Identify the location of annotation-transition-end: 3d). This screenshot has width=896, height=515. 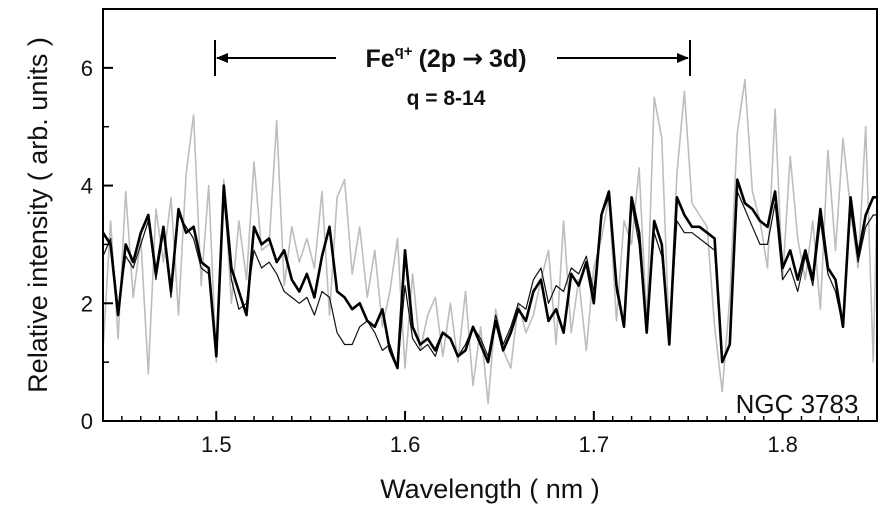
(508, 59).